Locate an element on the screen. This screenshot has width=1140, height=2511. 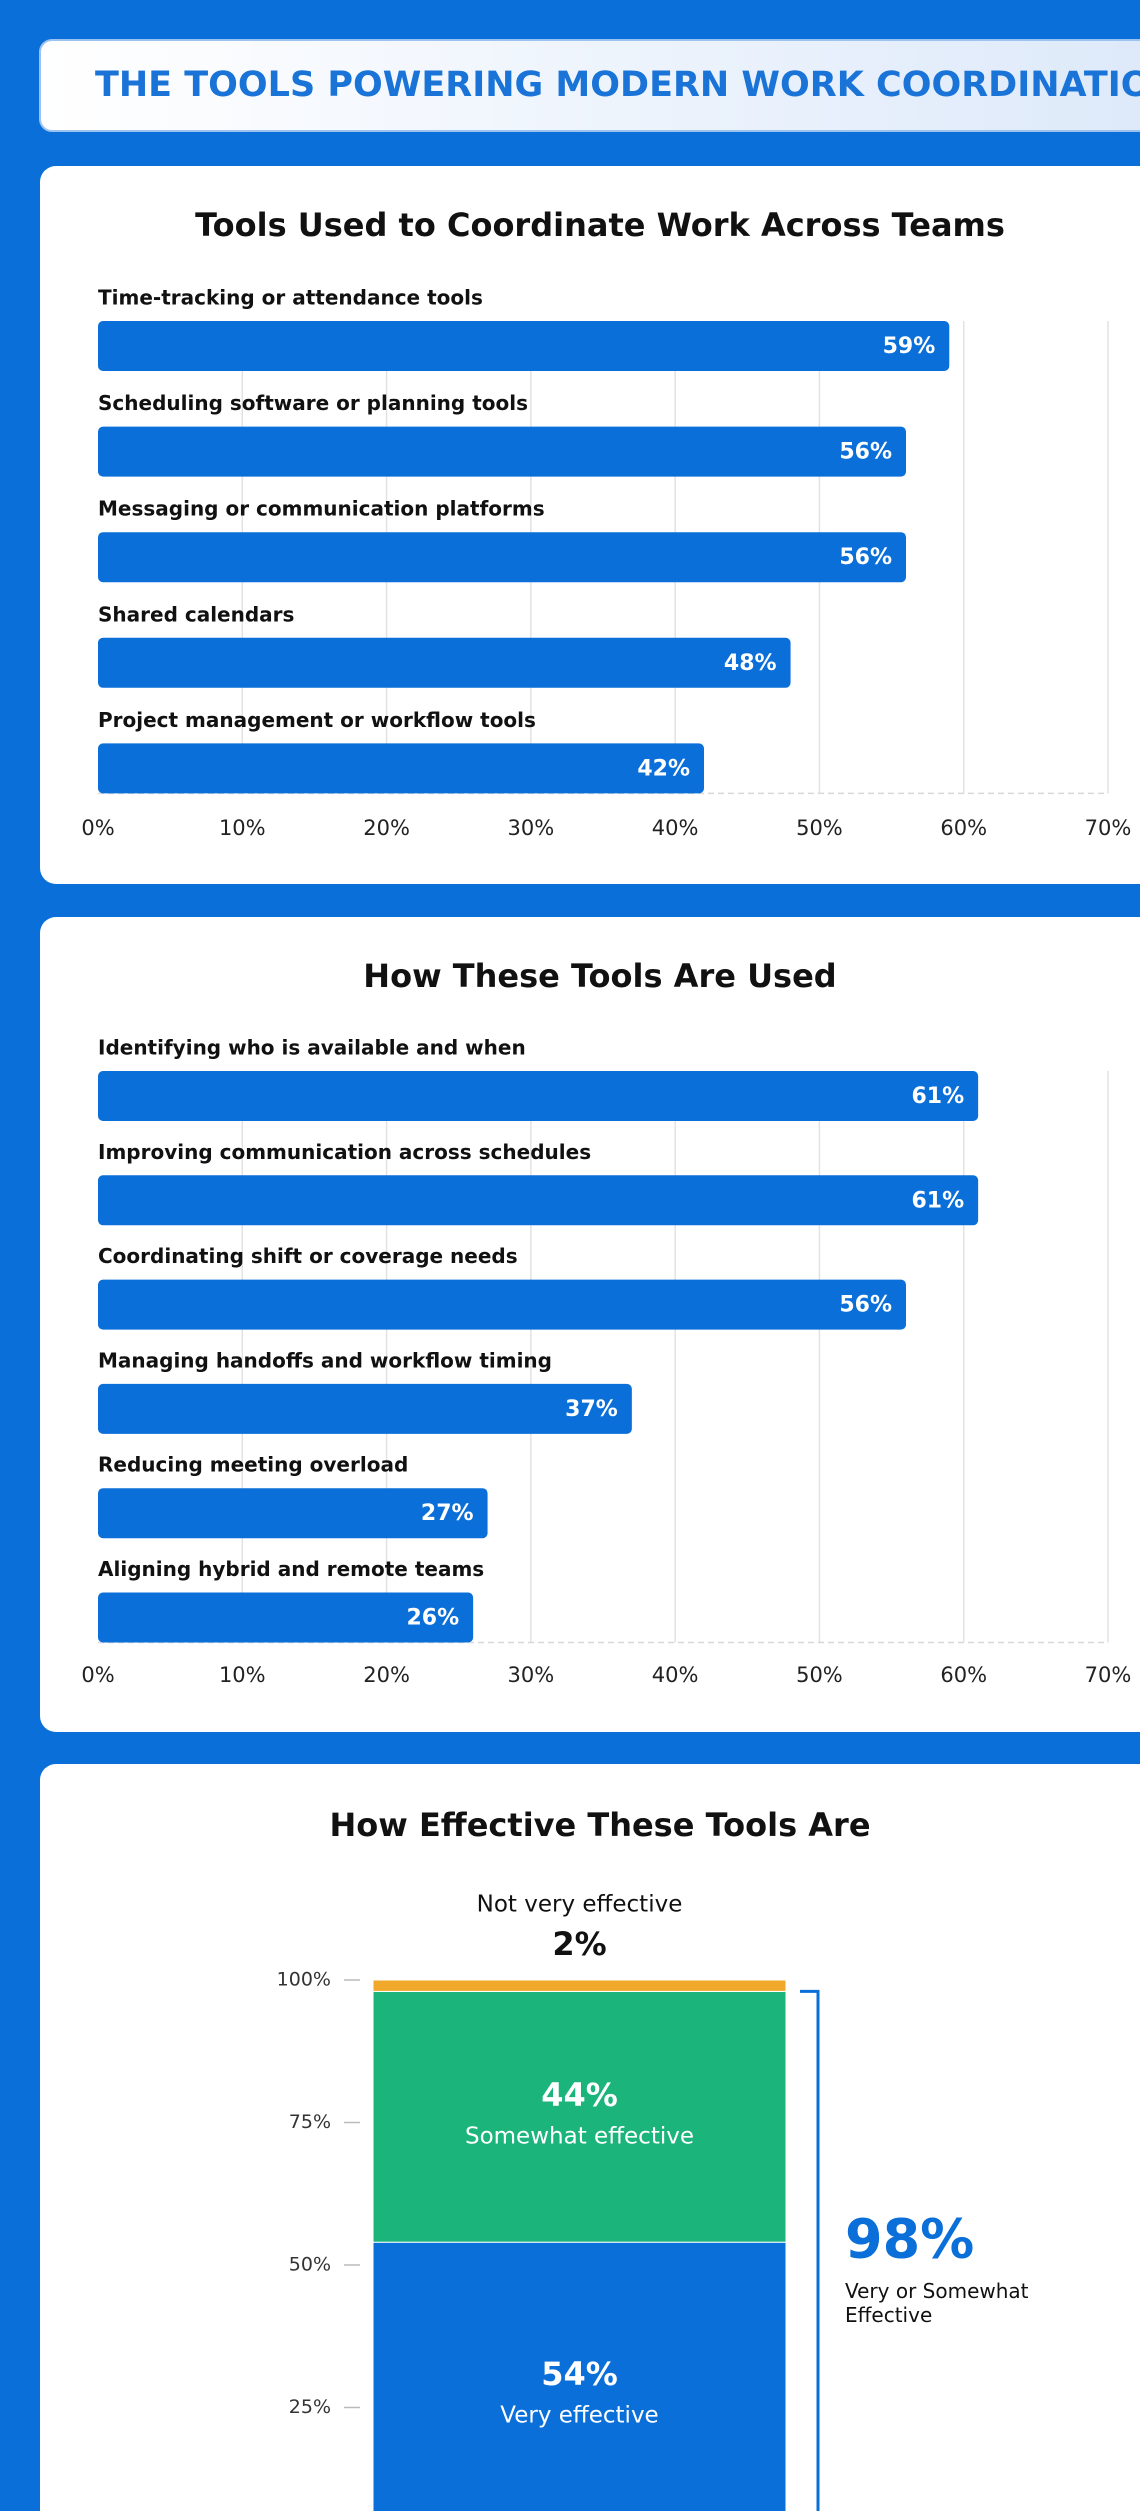
chart-title: How Effective These Tools Are is located at coordinates (599, 1825).